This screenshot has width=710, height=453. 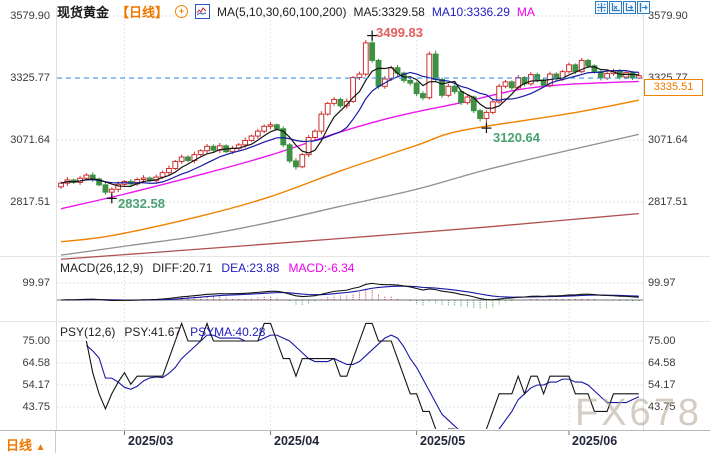 I want to click on ma30-value: MA, so click(x=525, y=11).